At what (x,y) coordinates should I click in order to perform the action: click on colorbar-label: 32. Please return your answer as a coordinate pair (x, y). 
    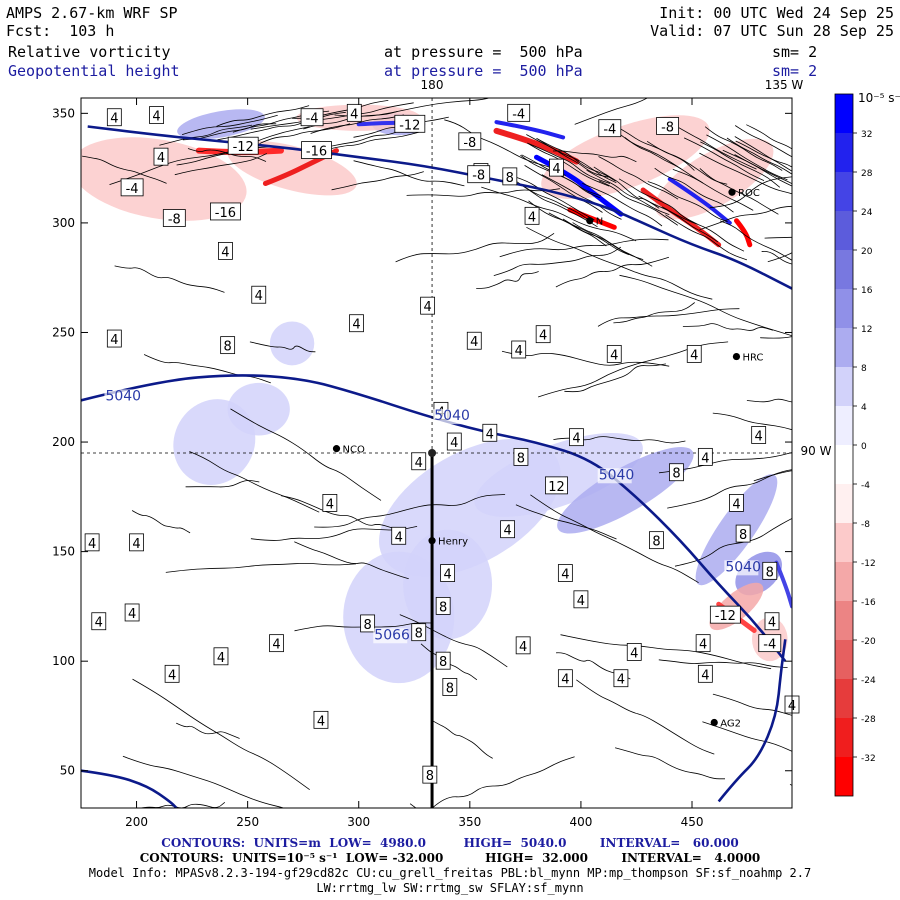
    Looking at the image, I should click on (866, 135).